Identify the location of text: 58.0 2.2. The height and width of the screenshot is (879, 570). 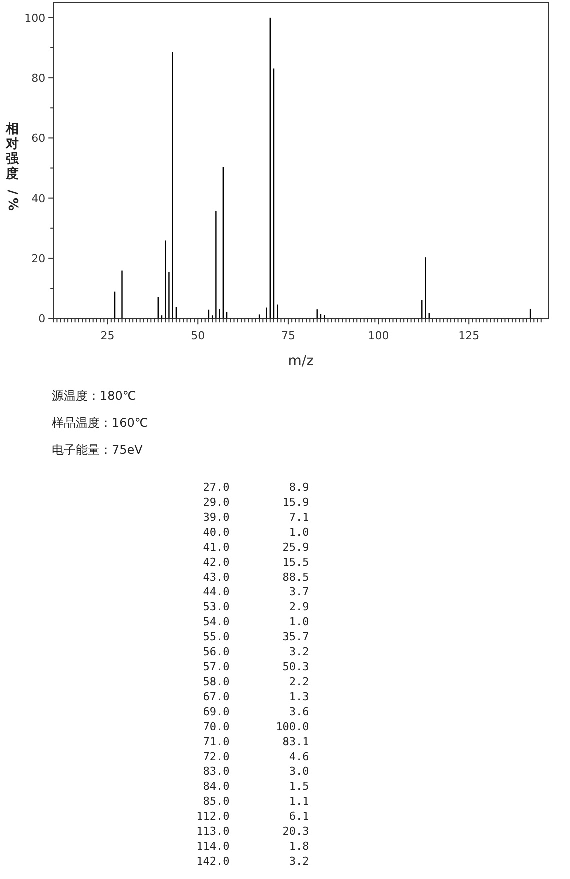
(250, 681).